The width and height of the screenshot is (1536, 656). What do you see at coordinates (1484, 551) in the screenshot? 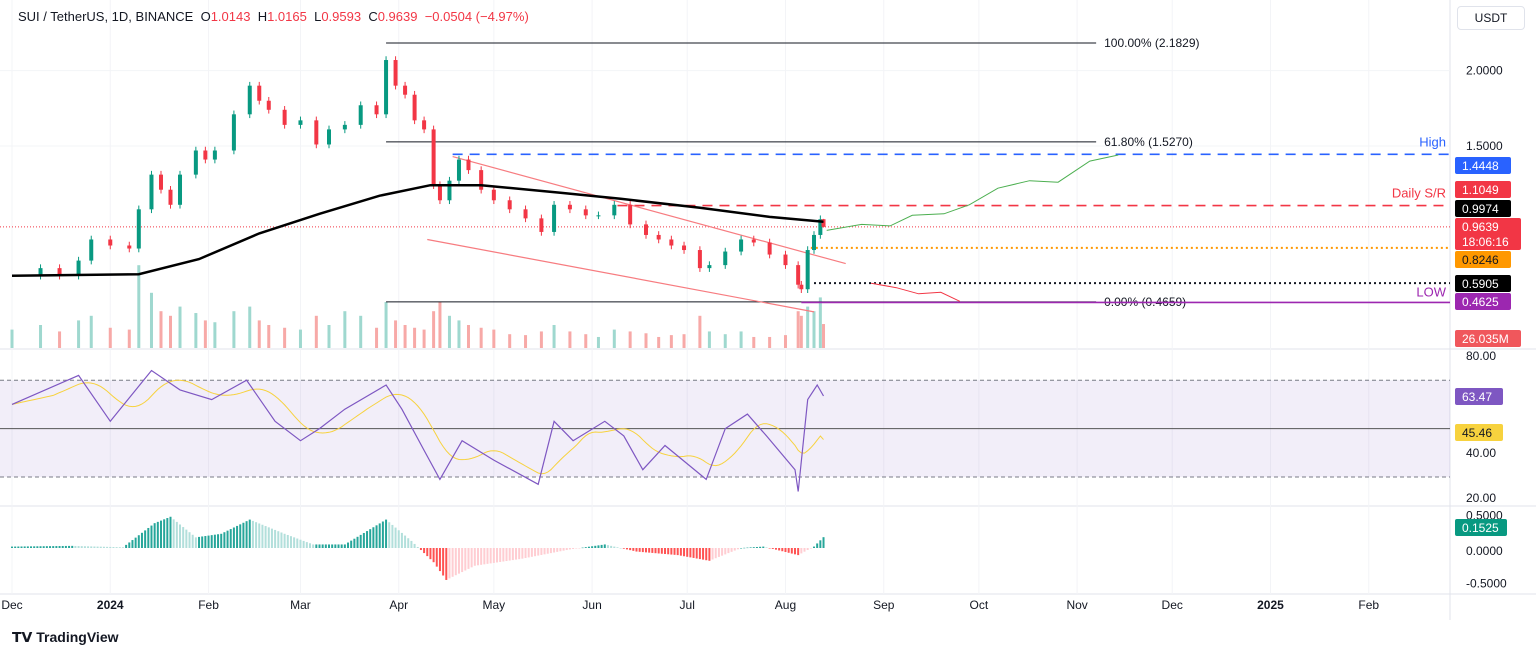
I see `macd-tick-label: 0.0000` at bounding box center [1484, 551].